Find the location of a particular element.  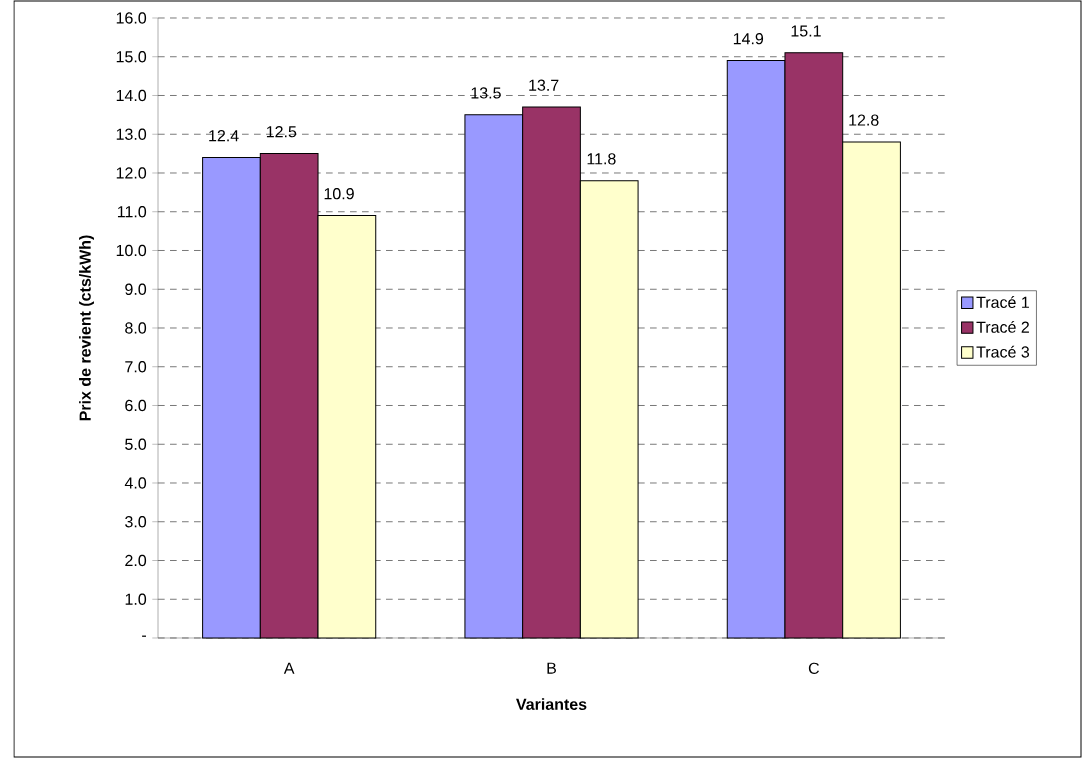

data-label: 13.5 is located at coordinates (486, 93).